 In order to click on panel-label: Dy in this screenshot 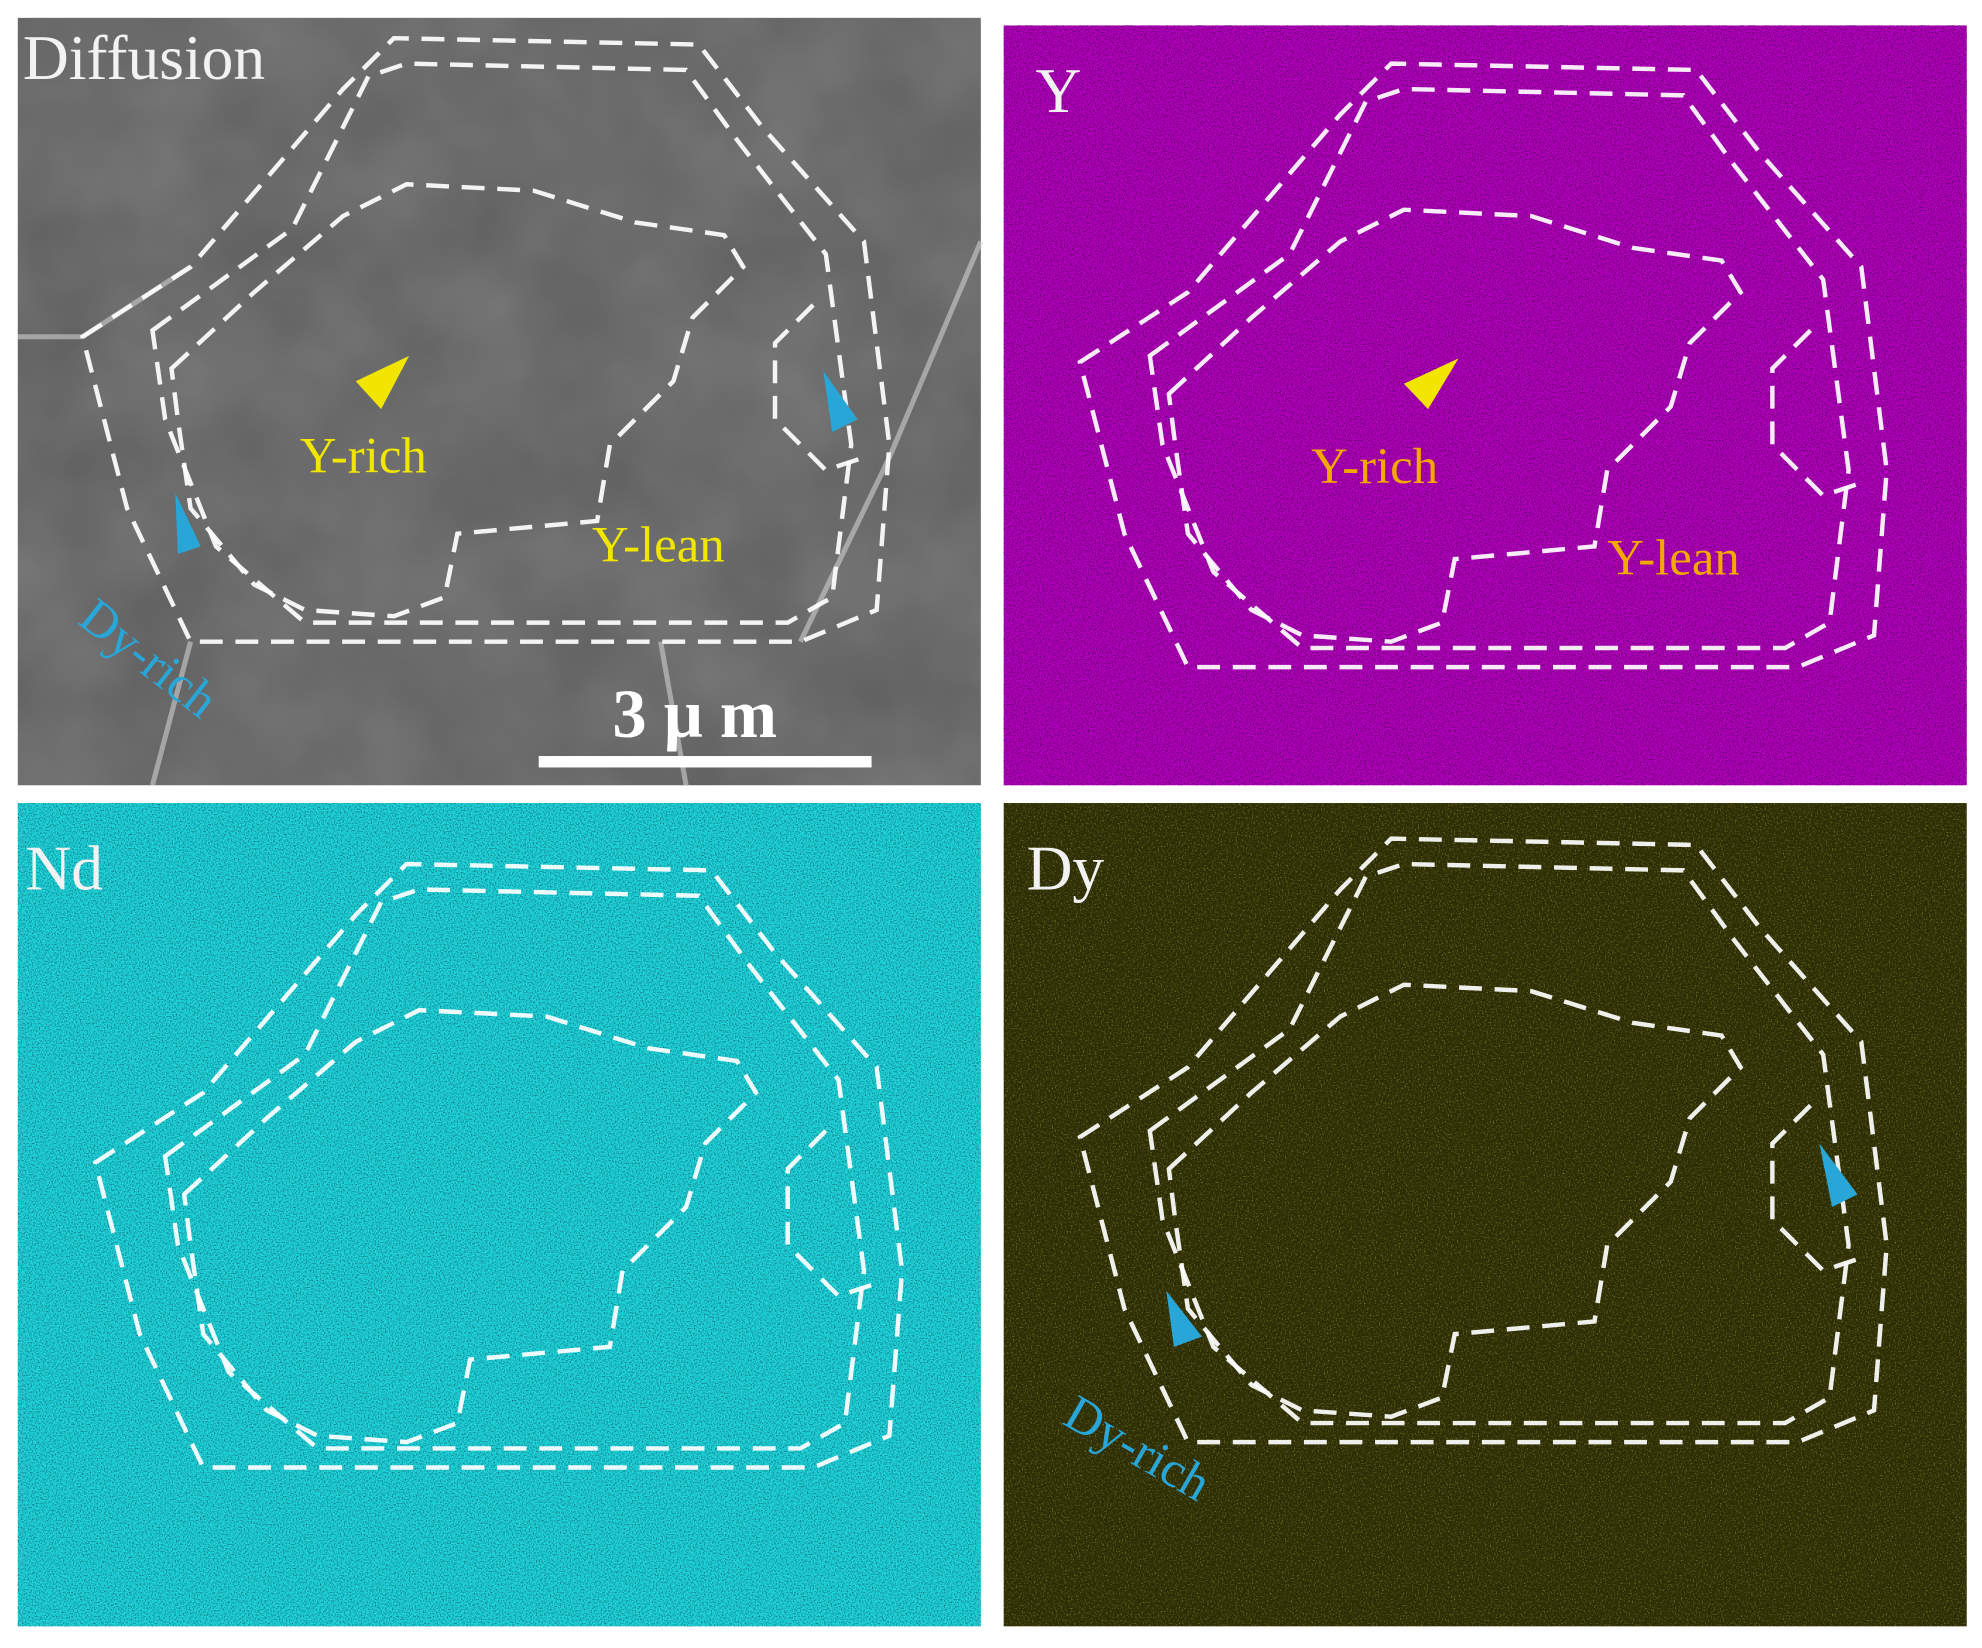, I will do `click(1066, 867)`.